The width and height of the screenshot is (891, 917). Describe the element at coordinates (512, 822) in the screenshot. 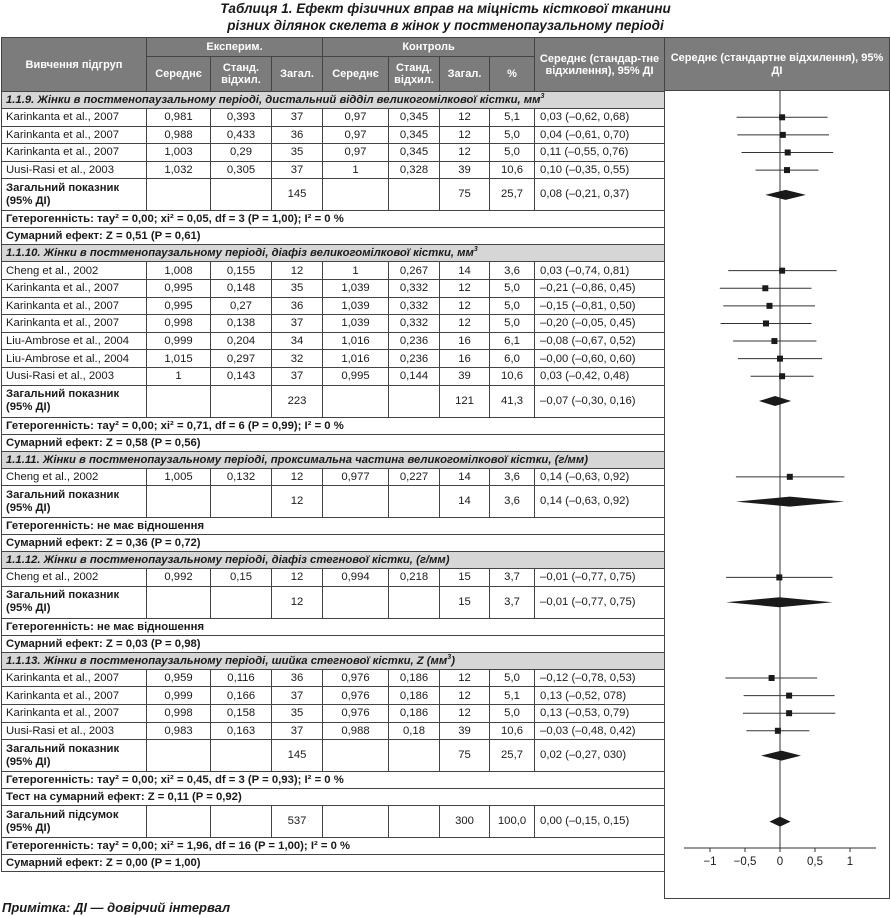

I see `cell-pct: 100,0` at that location.